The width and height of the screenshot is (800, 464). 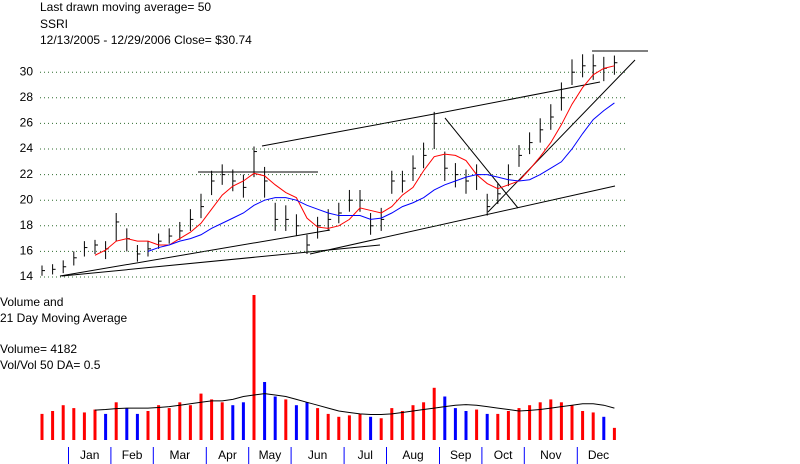 I want to click on y-tick-label: 16, so click(x=27, y=251).